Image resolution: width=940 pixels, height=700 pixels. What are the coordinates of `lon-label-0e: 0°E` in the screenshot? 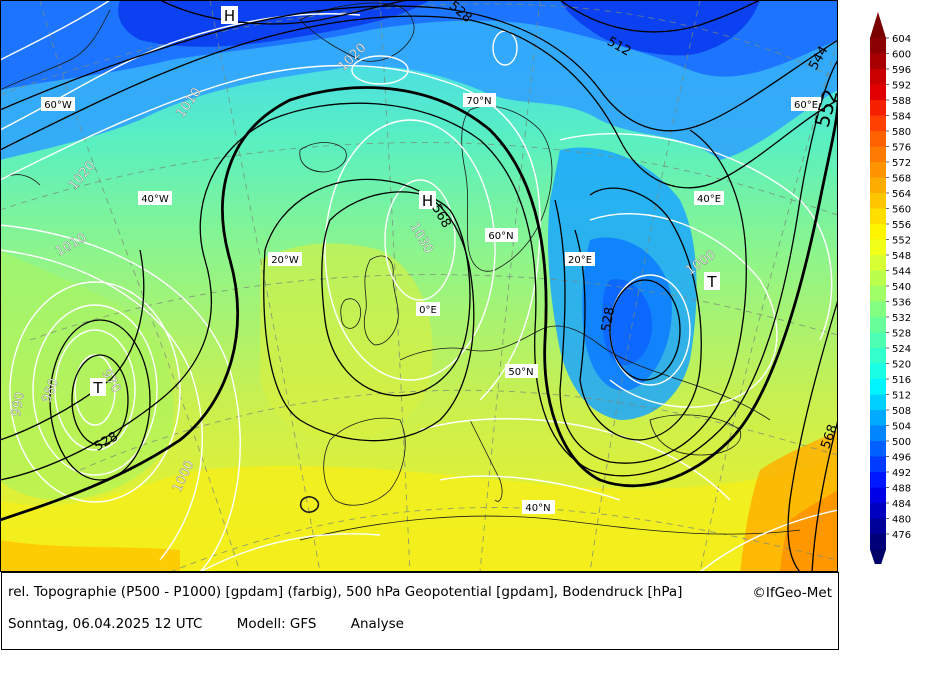 It's located at (428, 309).